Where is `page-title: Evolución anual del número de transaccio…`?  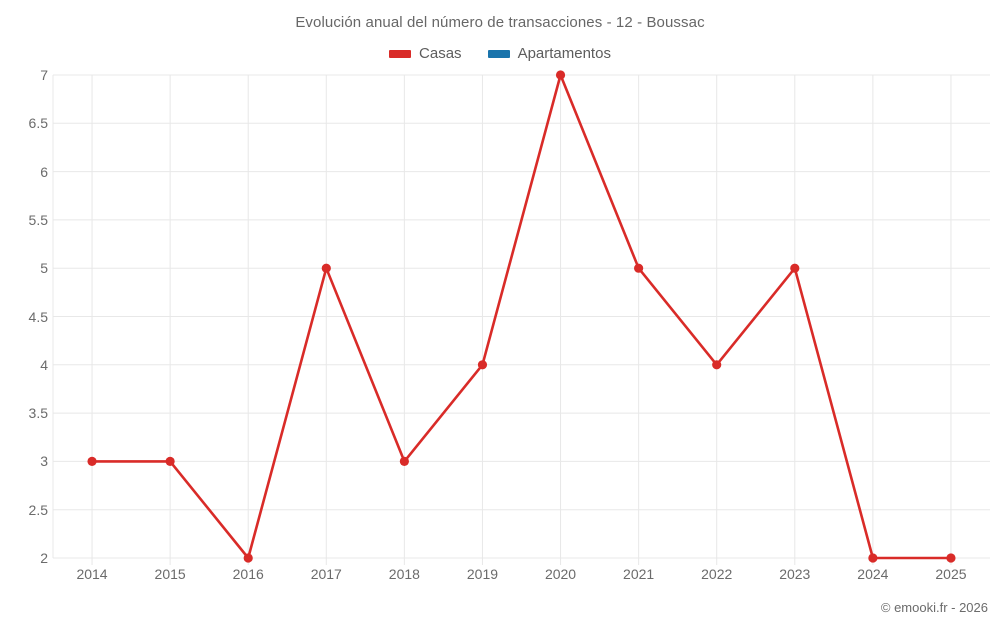 page-title: Evolución anual del número de transaccio… is located at coordinates (500, 22).